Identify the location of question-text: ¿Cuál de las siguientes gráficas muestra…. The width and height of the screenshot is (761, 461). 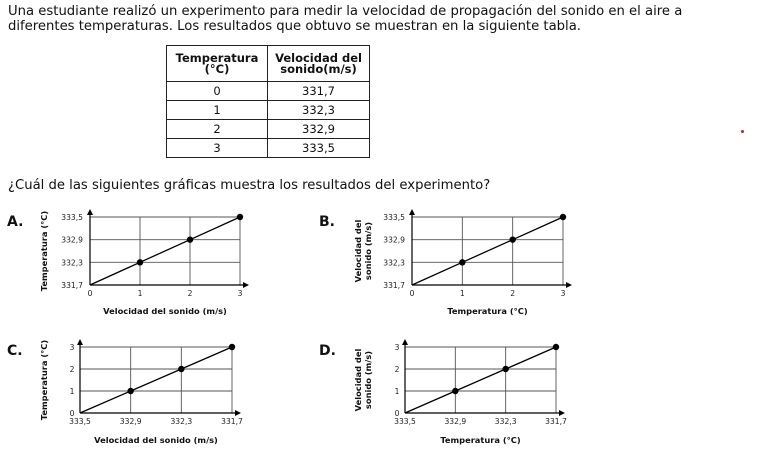
(249, 185).